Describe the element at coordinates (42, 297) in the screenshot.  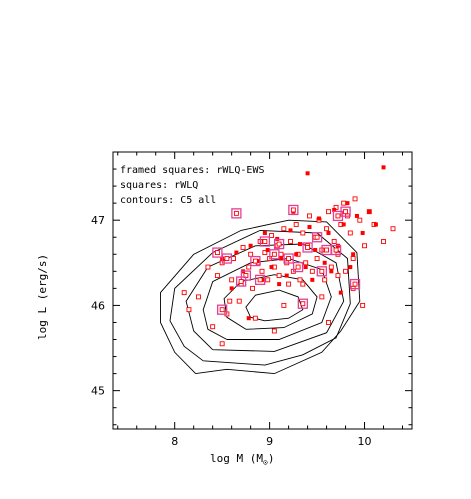
I see `y-axis-label: log L (erg/s)` at that location.